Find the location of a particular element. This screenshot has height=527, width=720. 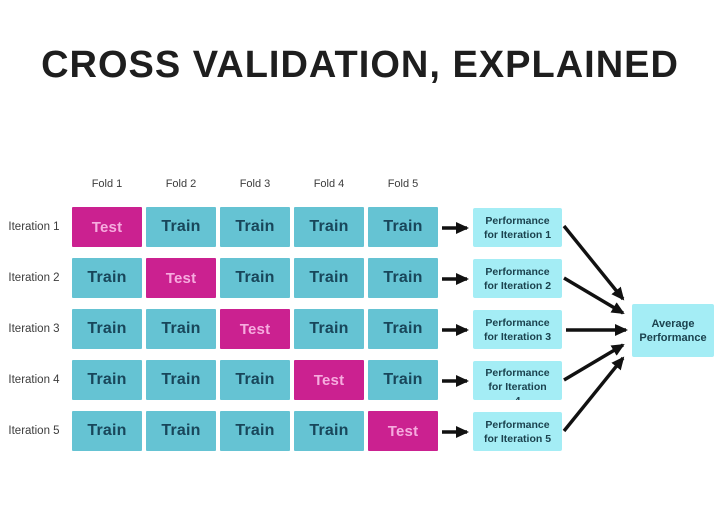

cell-iteration3-fold1: Train is located at coordinates (107, 329).